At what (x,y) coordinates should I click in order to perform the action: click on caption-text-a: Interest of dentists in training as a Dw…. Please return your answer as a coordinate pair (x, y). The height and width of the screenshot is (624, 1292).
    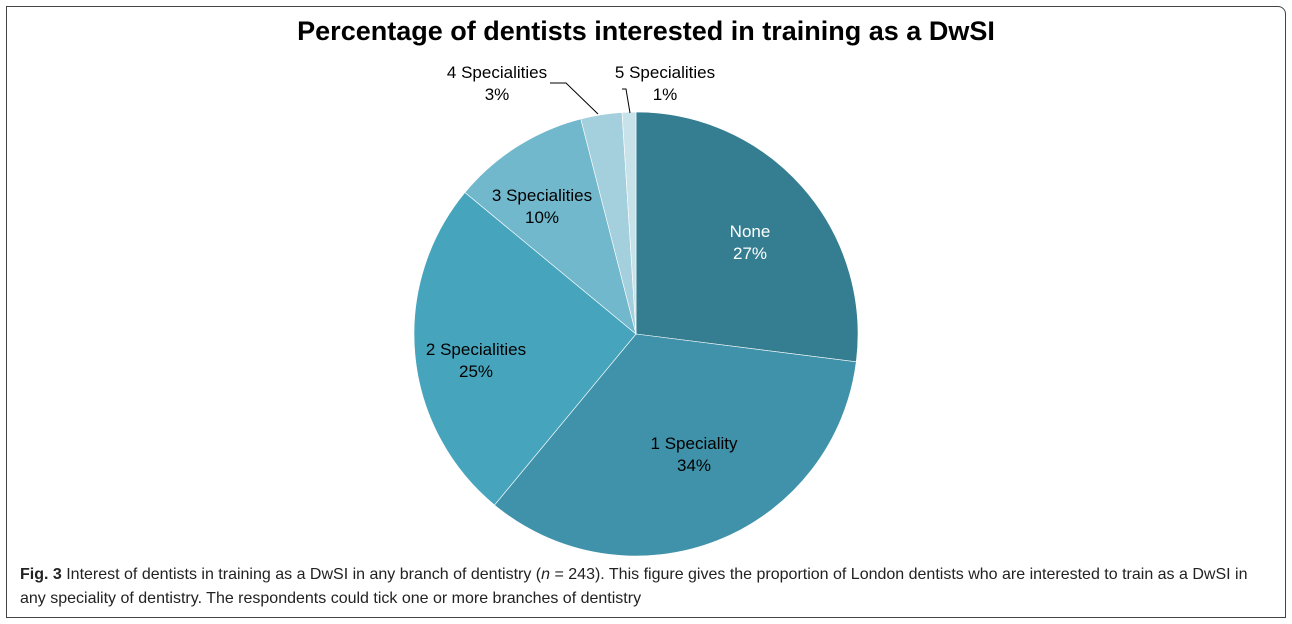
    Looking at the image, I should click on (301, 574).